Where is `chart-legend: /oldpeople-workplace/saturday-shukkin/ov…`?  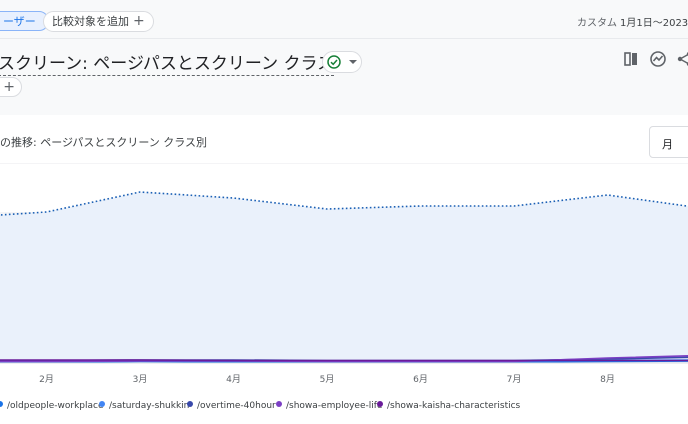
chart-legend: /oldpeople-workplace/saturday-shukkin/ov… is located at coordinates (344, 408).